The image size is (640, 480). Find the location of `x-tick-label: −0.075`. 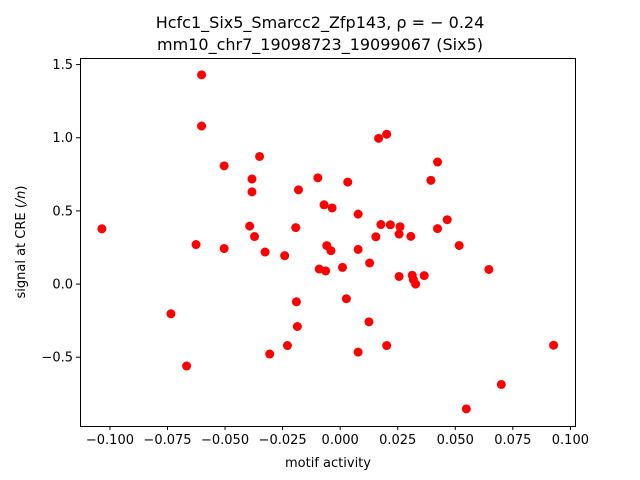

x-tick-label: −0.075 is located at coordinates (167, 440).